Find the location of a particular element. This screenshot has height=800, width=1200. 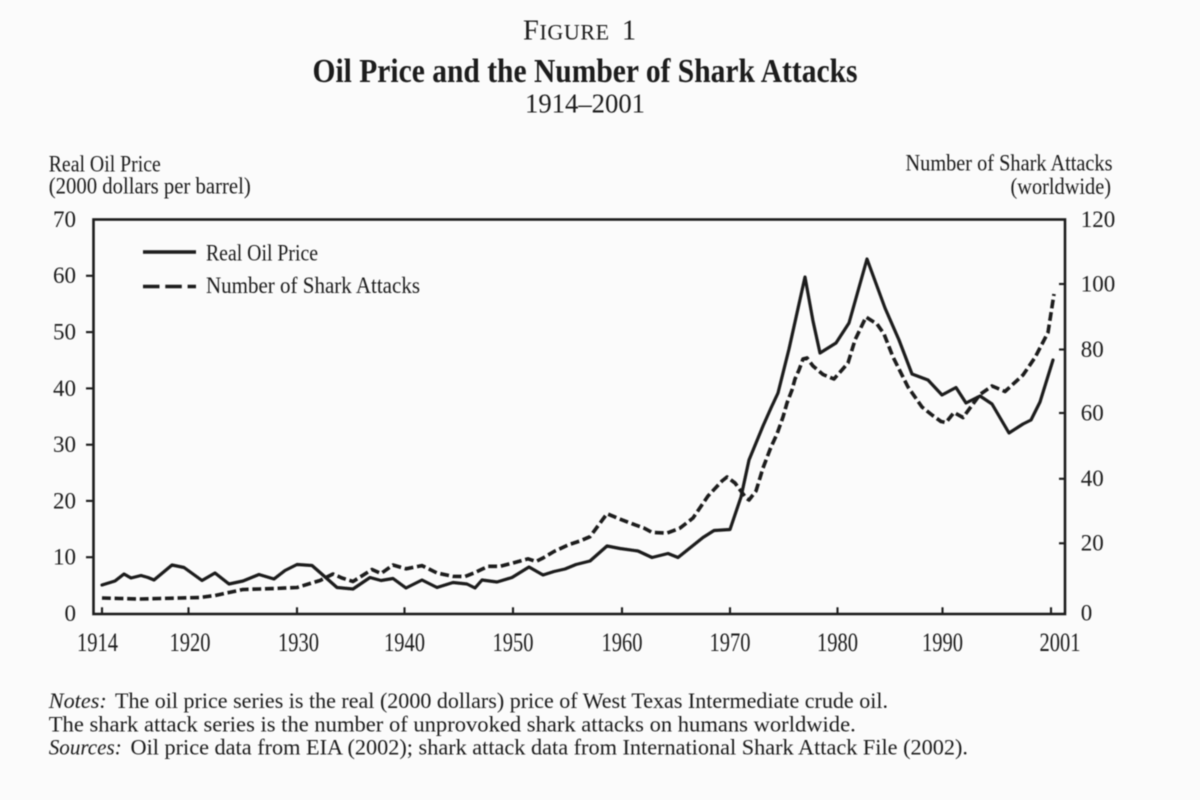

svg-text: 1914 is located at coordinates (97, 642).